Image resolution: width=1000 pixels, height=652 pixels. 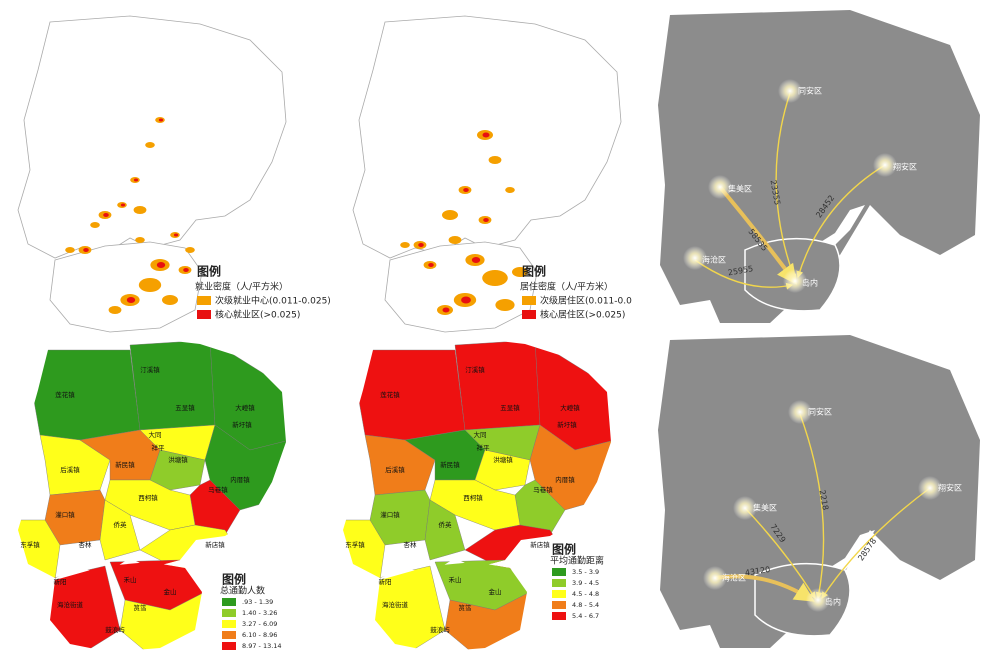 What do you see at coordinates (259, 635) in the screenshot?
I see `legend-item: 6.10 - 8.96` at bounding box center [259, 635].